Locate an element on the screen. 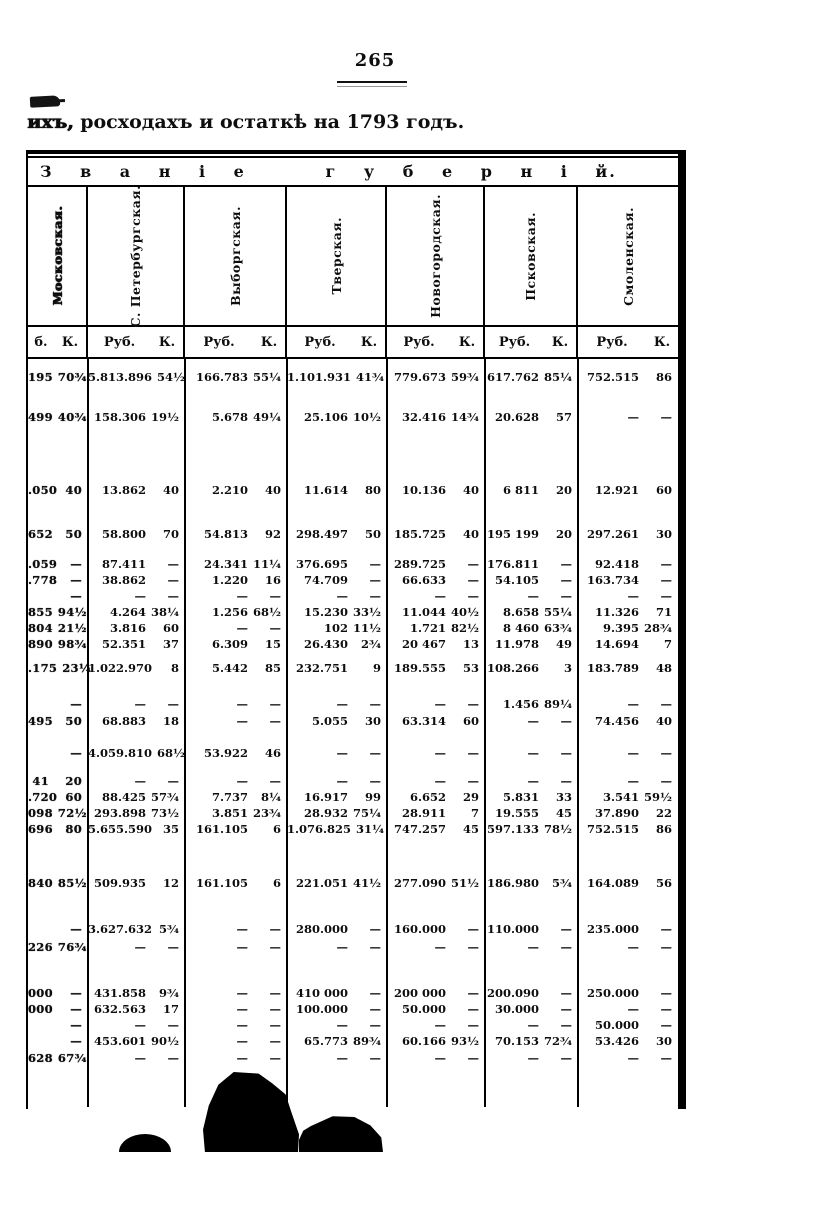 The width and height of the screenshot is (831, 1217). table-cell: 232.751 9 is located at coordinates (337, 668).